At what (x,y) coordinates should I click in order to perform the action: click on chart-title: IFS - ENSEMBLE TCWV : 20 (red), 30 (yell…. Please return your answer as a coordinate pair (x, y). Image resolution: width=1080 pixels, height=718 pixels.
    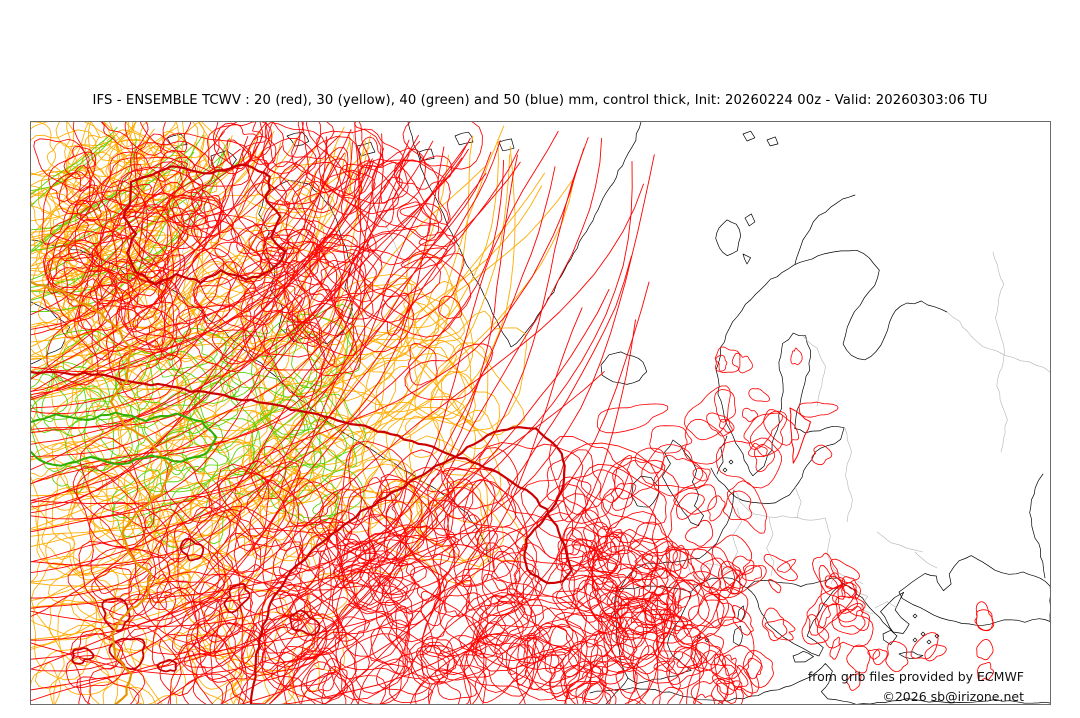
    Looking at the image, I should click on (540, 100).